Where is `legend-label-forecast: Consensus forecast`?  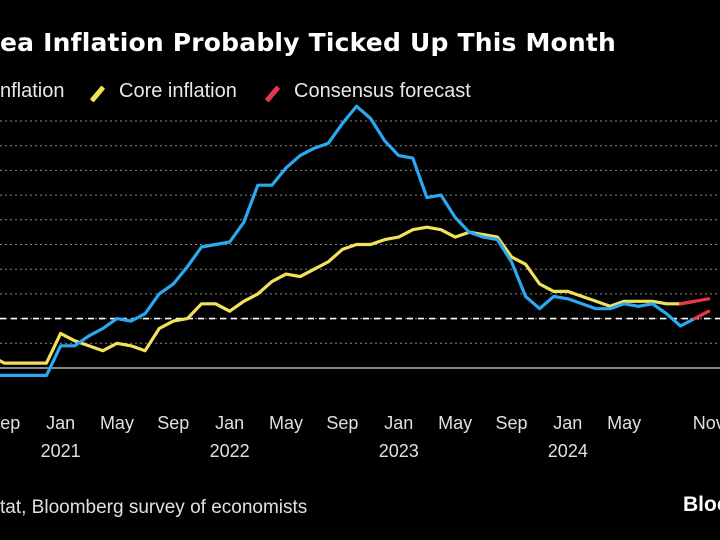 legend-label-forecast: Consensus forecast is located at coordinates (382, 91).